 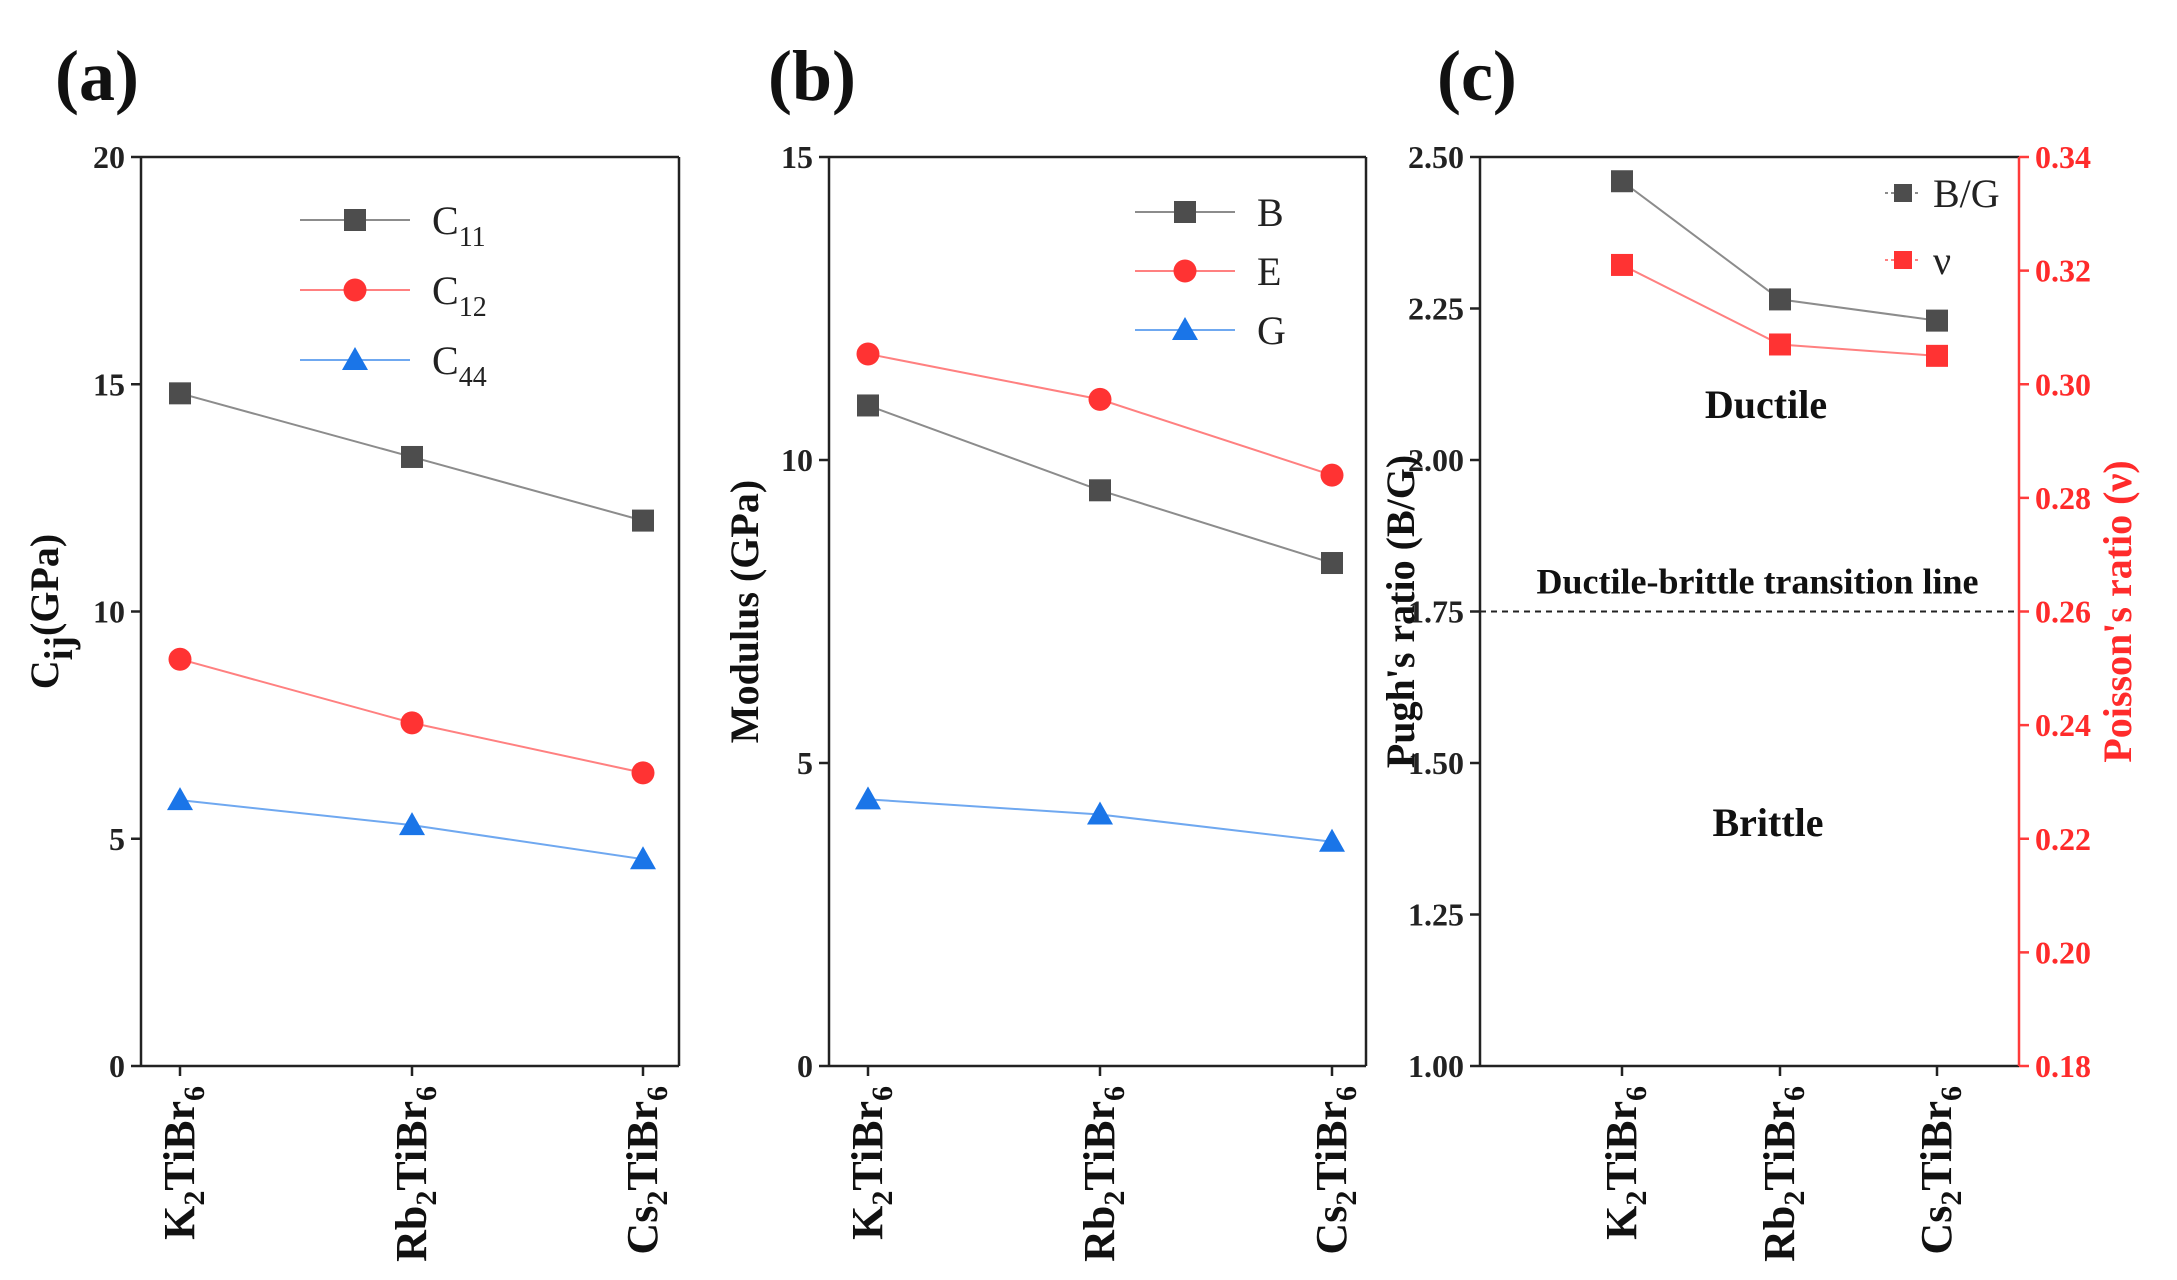 I want to click on y-axis-title: Pugh's ratio (B/G), so click(x=1400, y=611).